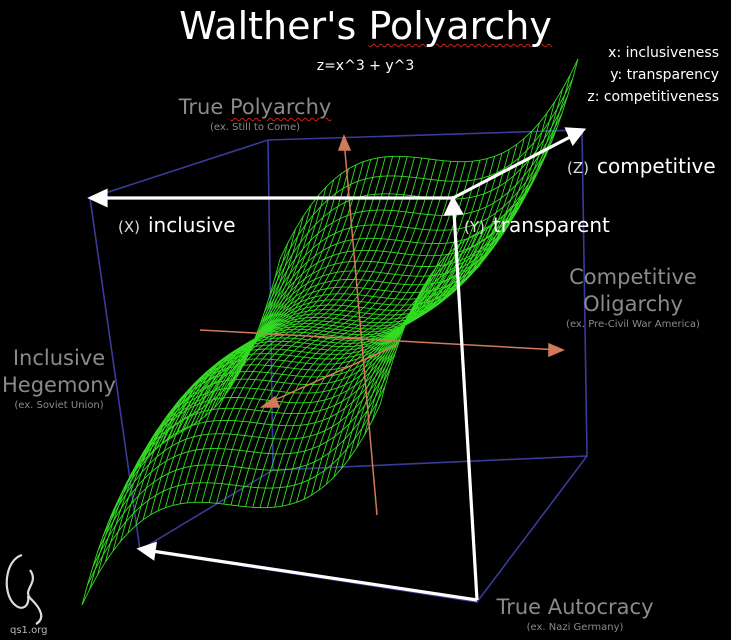 The width and height of the screenshot is (731, 640). Describe the element at coordinates (460, 26) in the screenshot. I see `title-underlined-word: Polyarchy` at that location.